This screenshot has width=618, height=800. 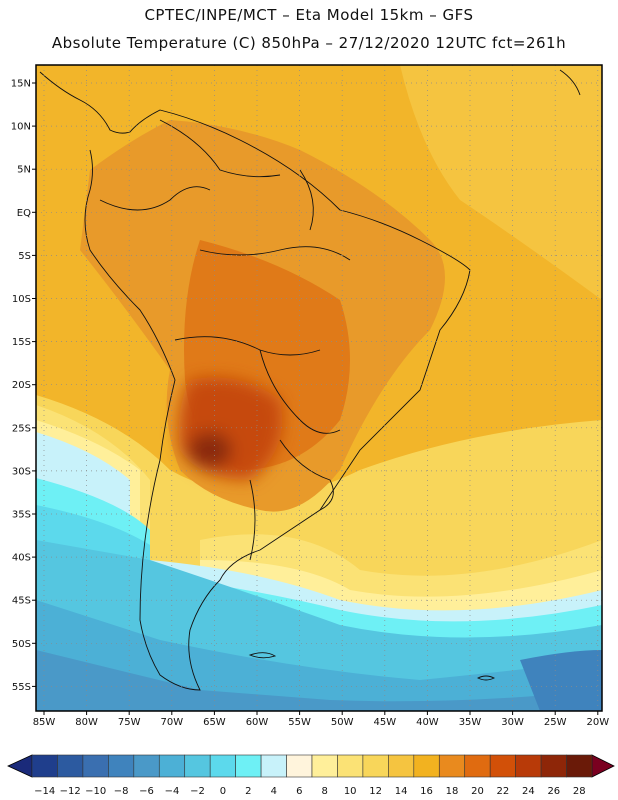 I want to click on colorbar-label: −14, so click(x=44, y=791).